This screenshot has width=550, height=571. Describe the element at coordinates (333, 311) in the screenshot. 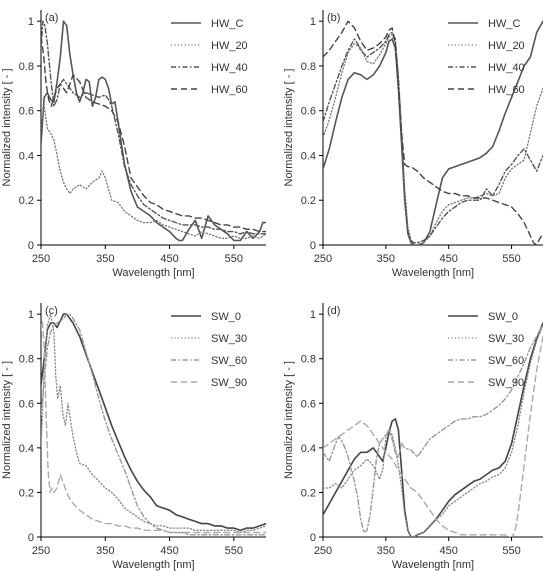

I see `panel-label: (d)` at that location.